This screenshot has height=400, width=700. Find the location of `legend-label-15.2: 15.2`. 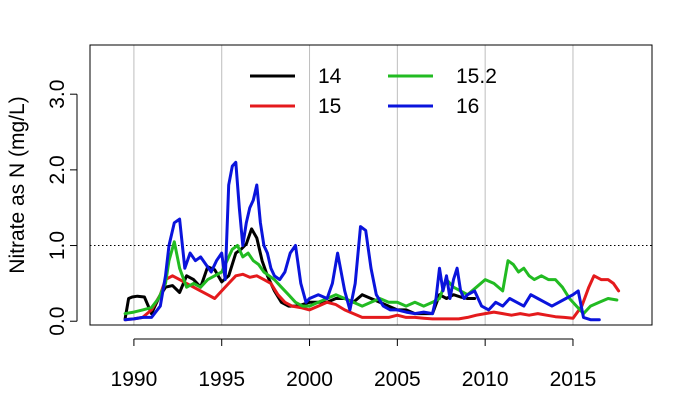

legend-label-15.2: 15.2 is located at coordinates (476, 76).